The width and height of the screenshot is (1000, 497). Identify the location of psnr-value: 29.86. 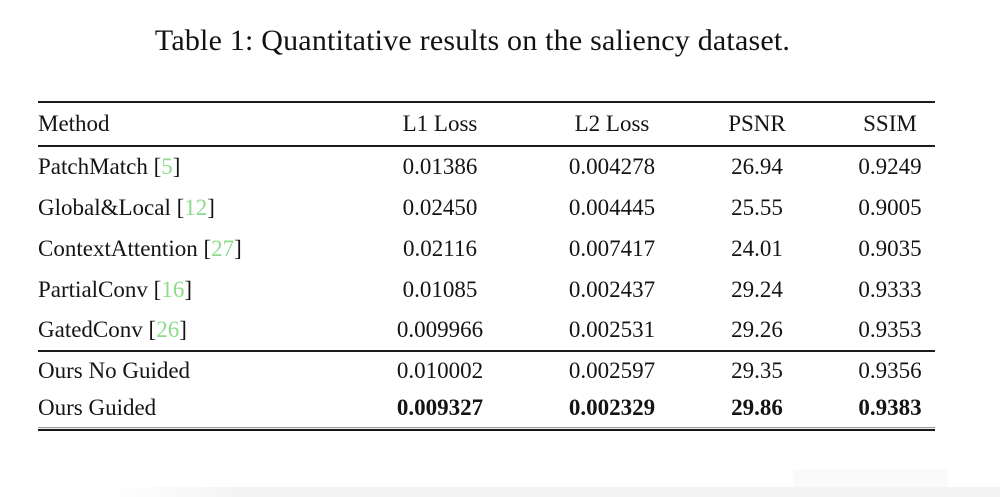
(757, 407).